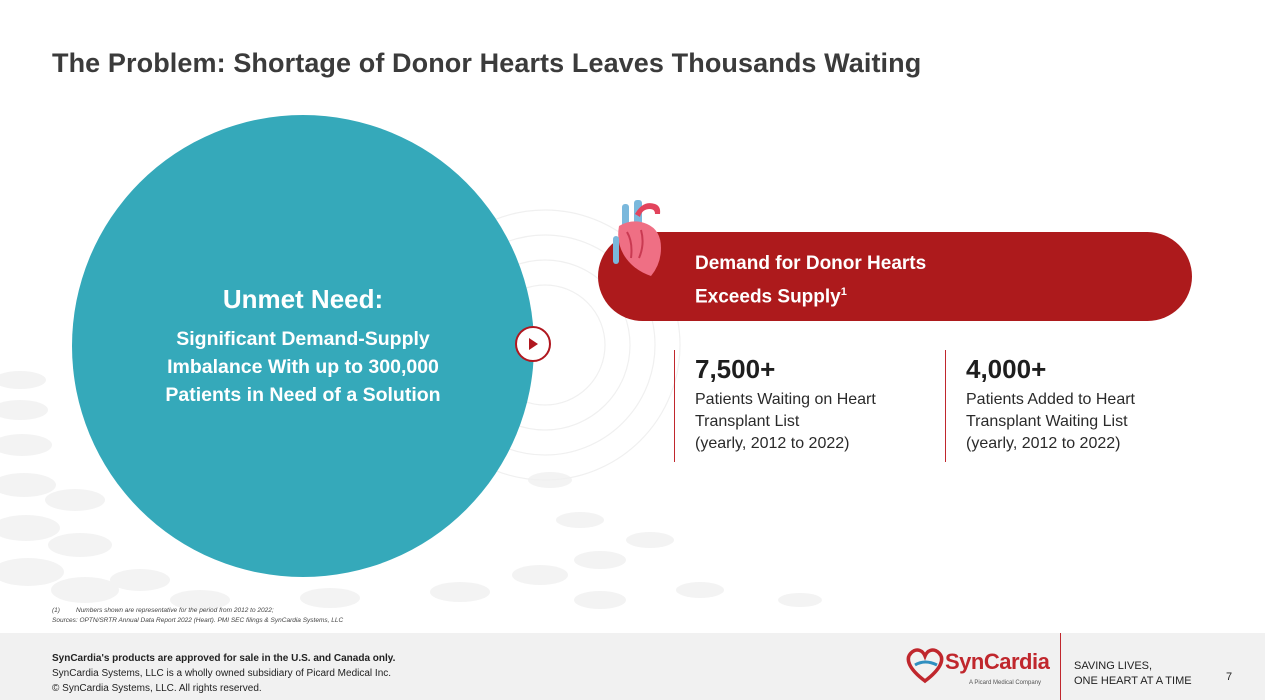 Image resolution: width=1265 pixels, height=700 pixels. I want to click on syncardia-logo: SynCardia A Picard Medical Company, so click(978, 668).